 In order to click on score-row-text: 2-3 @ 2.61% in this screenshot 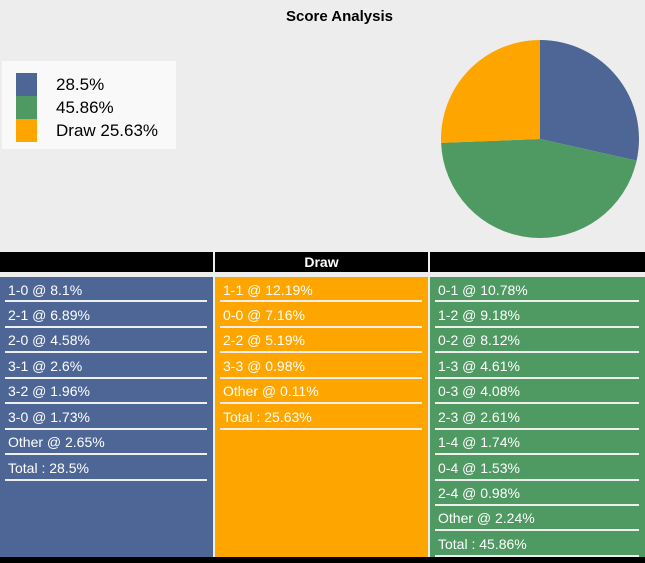, I will do `click(479, 416)`.